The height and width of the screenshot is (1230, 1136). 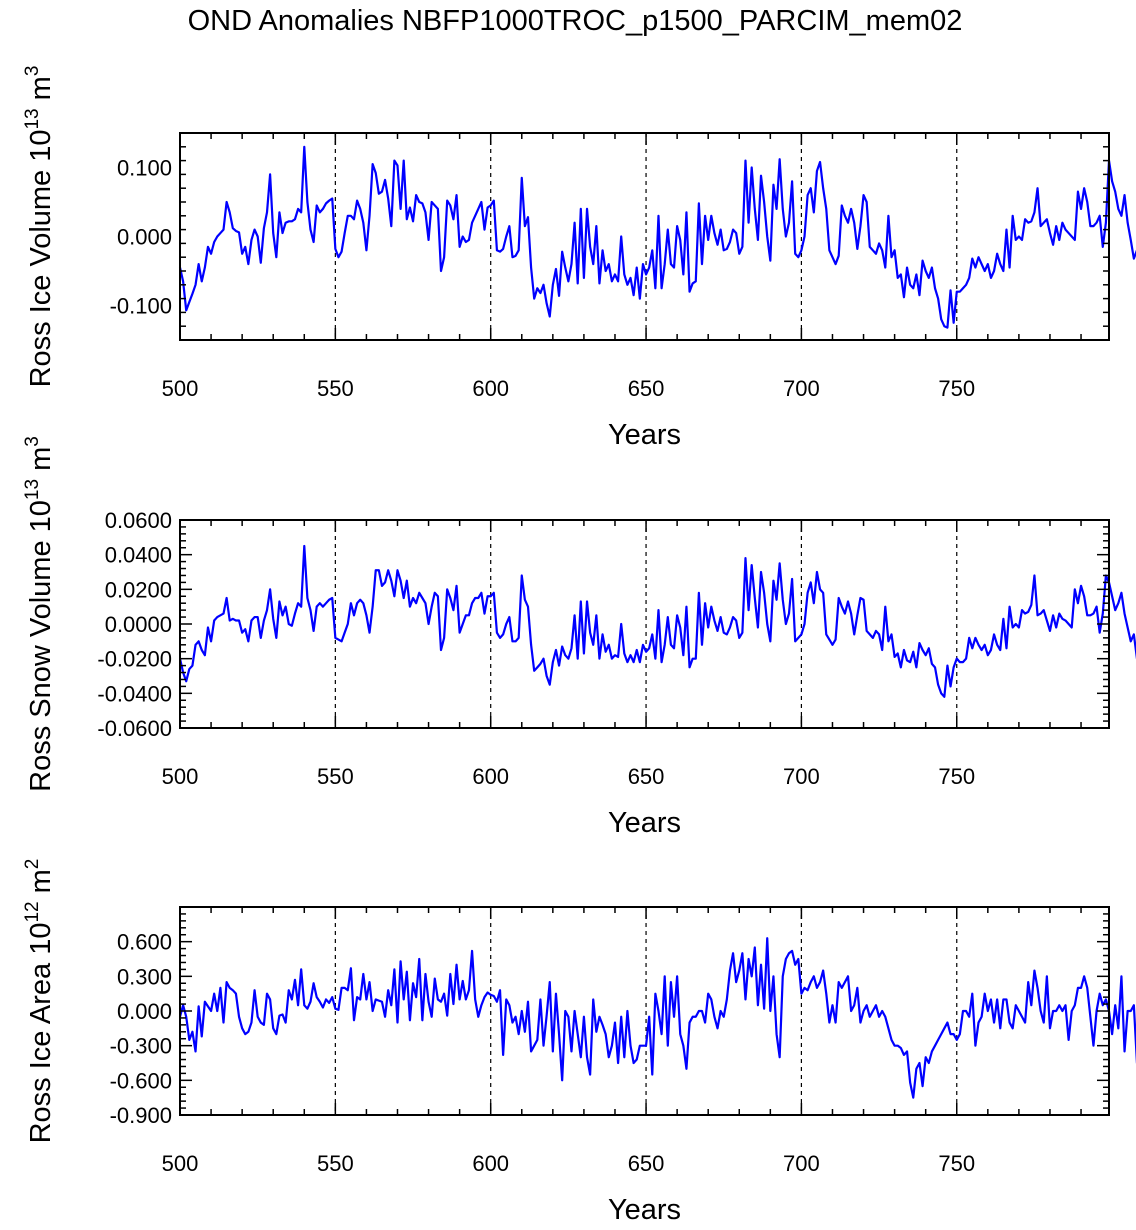 I want to click on y-tick-label: -0.600, so click(x=141, y=1080).